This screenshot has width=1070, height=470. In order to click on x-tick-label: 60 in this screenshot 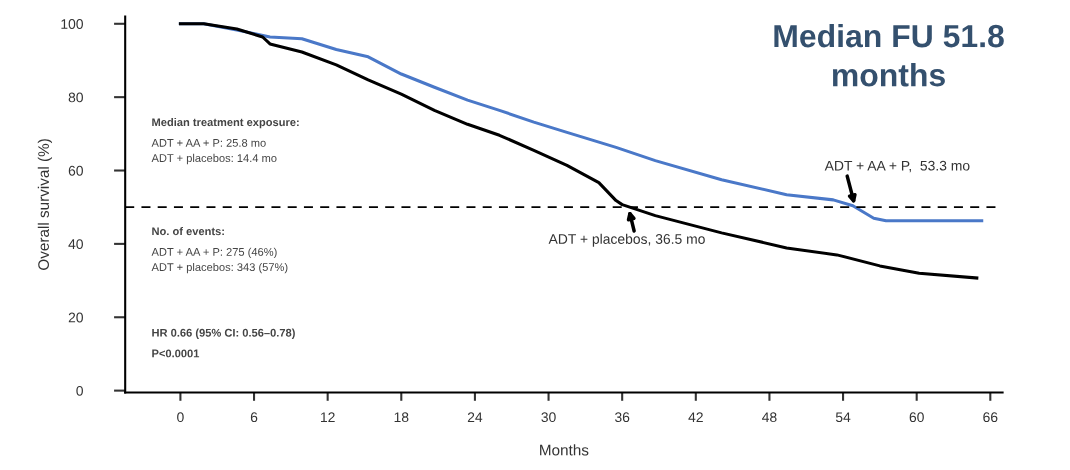, I will do `click(916, 417)`.